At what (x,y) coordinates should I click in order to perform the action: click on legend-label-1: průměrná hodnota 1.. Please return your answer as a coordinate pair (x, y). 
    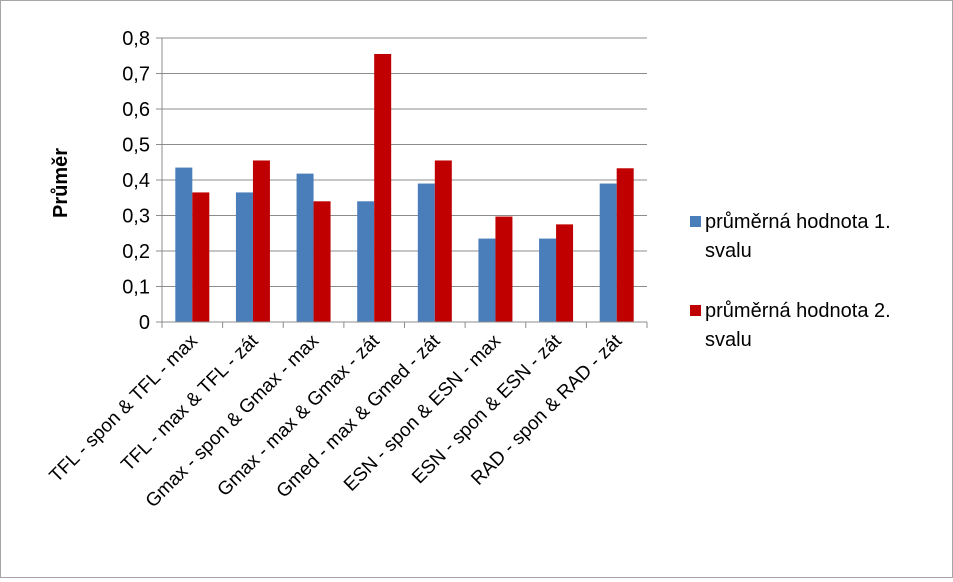
    Looking at the image, I should click on (798, 222).